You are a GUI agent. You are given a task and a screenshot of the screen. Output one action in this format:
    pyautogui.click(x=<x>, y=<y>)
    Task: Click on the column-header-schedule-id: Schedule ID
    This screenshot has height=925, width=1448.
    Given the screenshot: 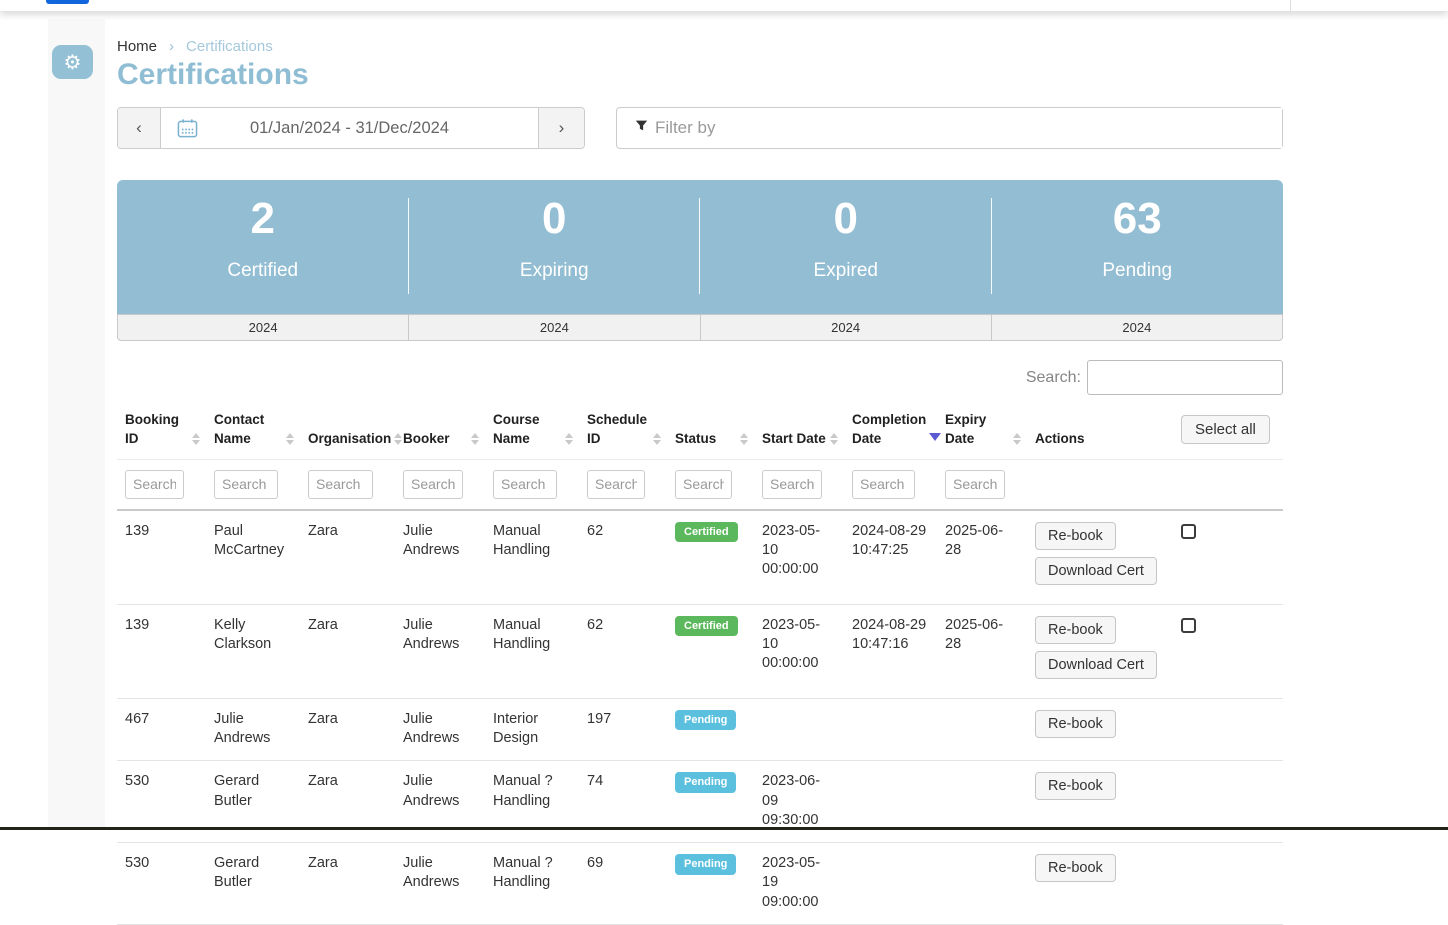 What is the action you would take?
    pyautogui.click(x=623, y=431)
    